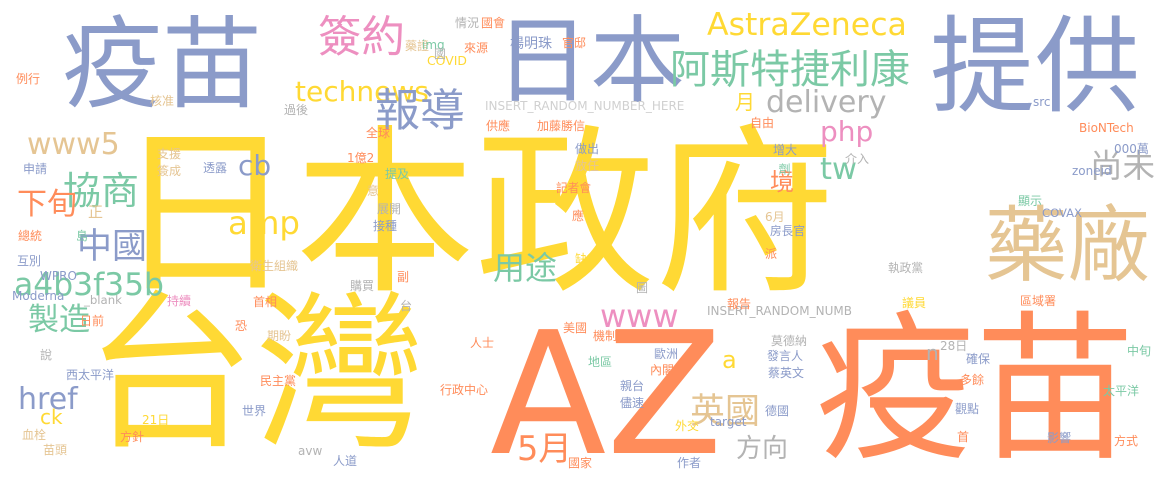  Describe the element at coordinates (89, 285) in the screenshot. I see `word-a4b3f35b: a4b3f35b` at that location.